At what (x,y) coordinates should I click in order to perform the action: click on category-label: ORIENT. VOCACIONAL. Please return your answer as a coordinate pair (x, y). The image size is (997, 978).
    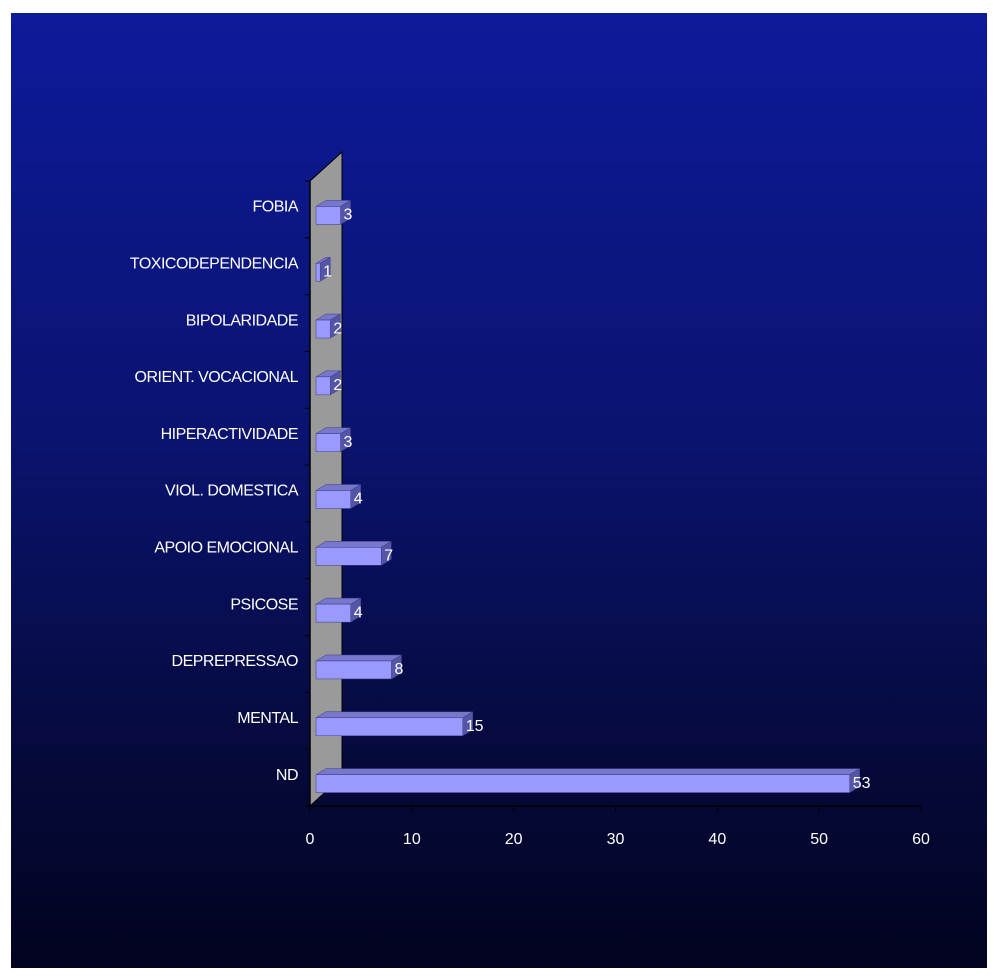
    Looking at the image, I should click on (217, 377).